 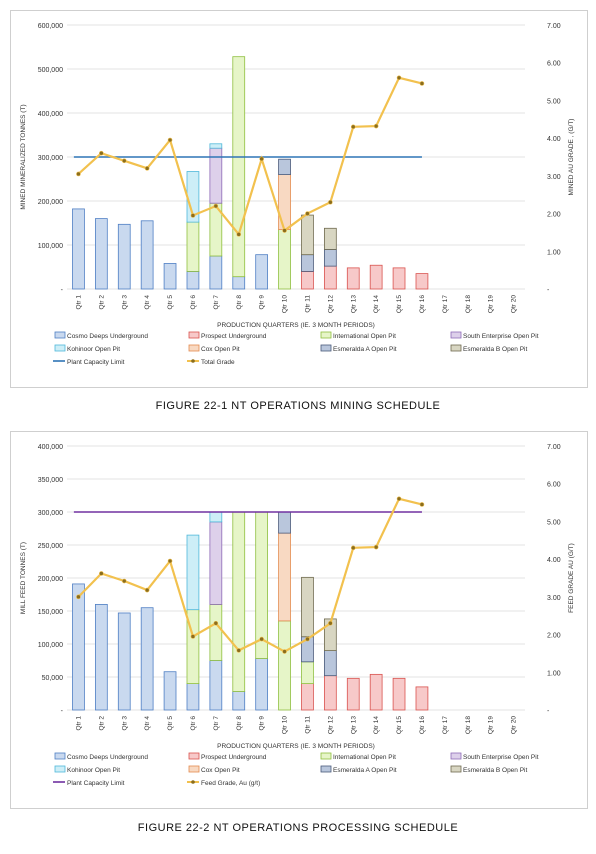 What do you see at coordinates (96, 362) in the screenshot?
I see `legend-label: Plant Capacity Limit` at bounding box center [96, 362].